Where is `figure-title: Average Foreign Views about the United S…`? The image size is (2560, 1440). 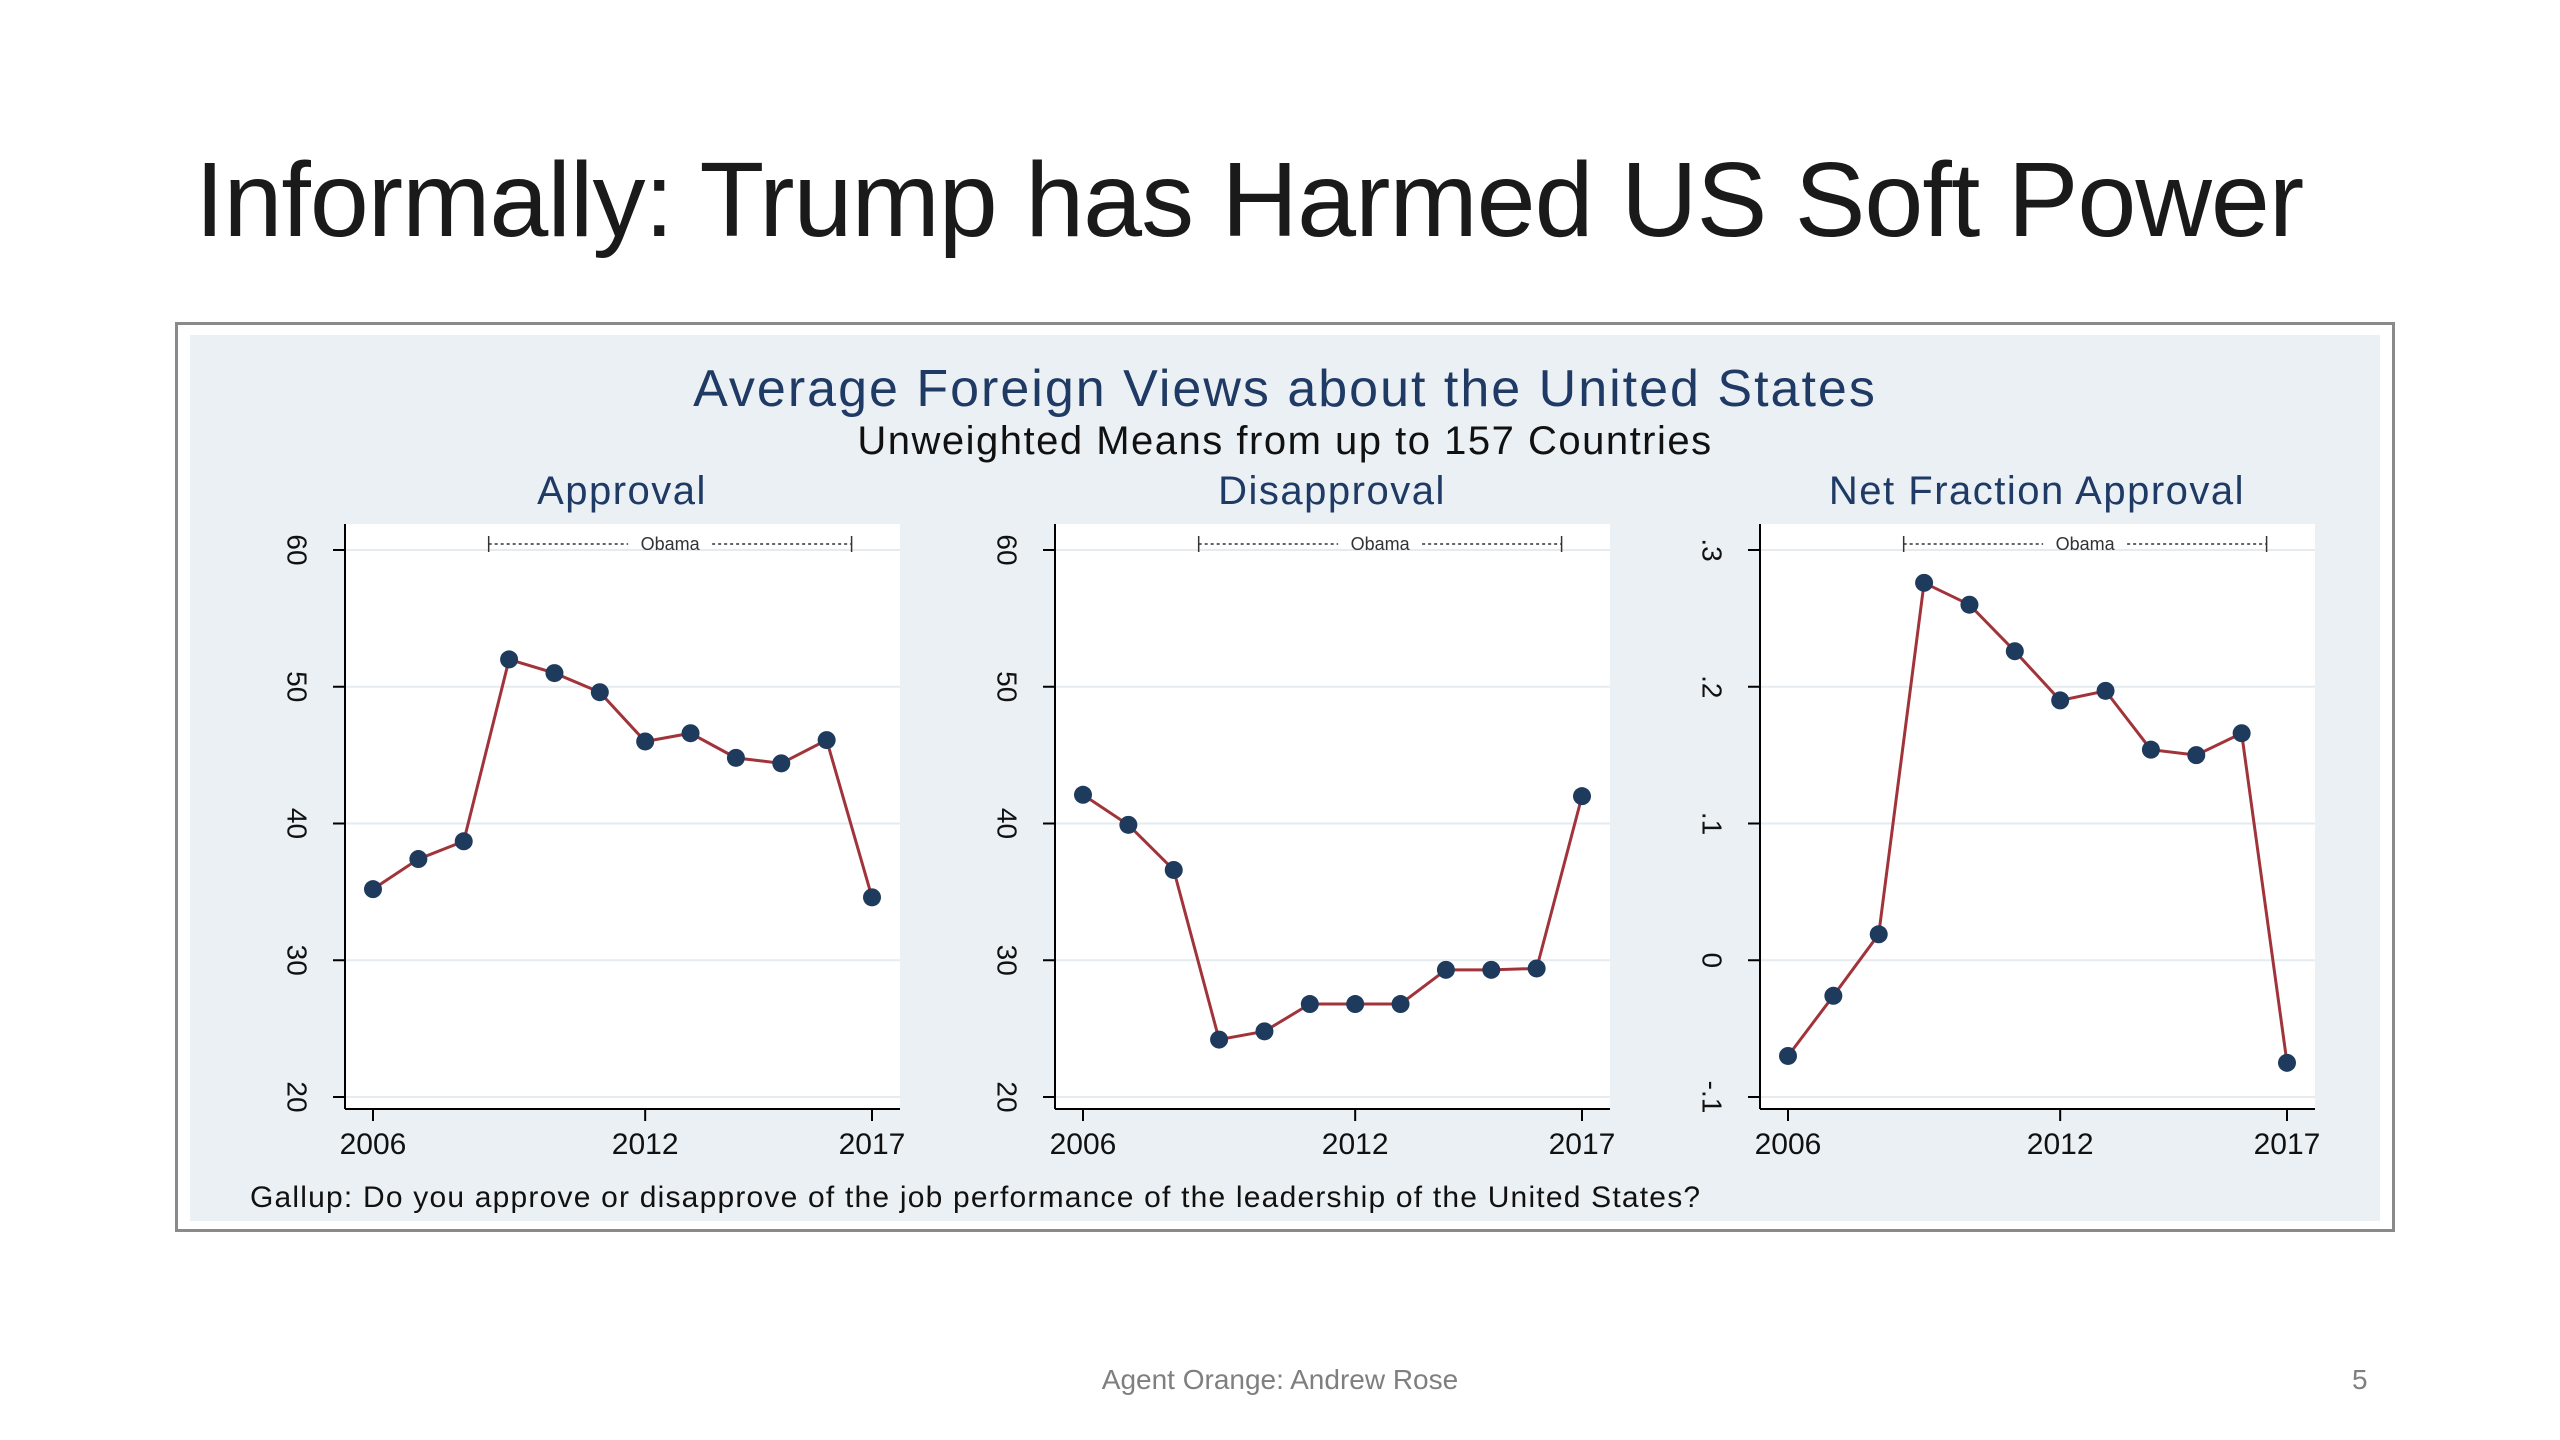
figure-title: Average Foreign Views about the United S… is located at coordinates (1285, 389).